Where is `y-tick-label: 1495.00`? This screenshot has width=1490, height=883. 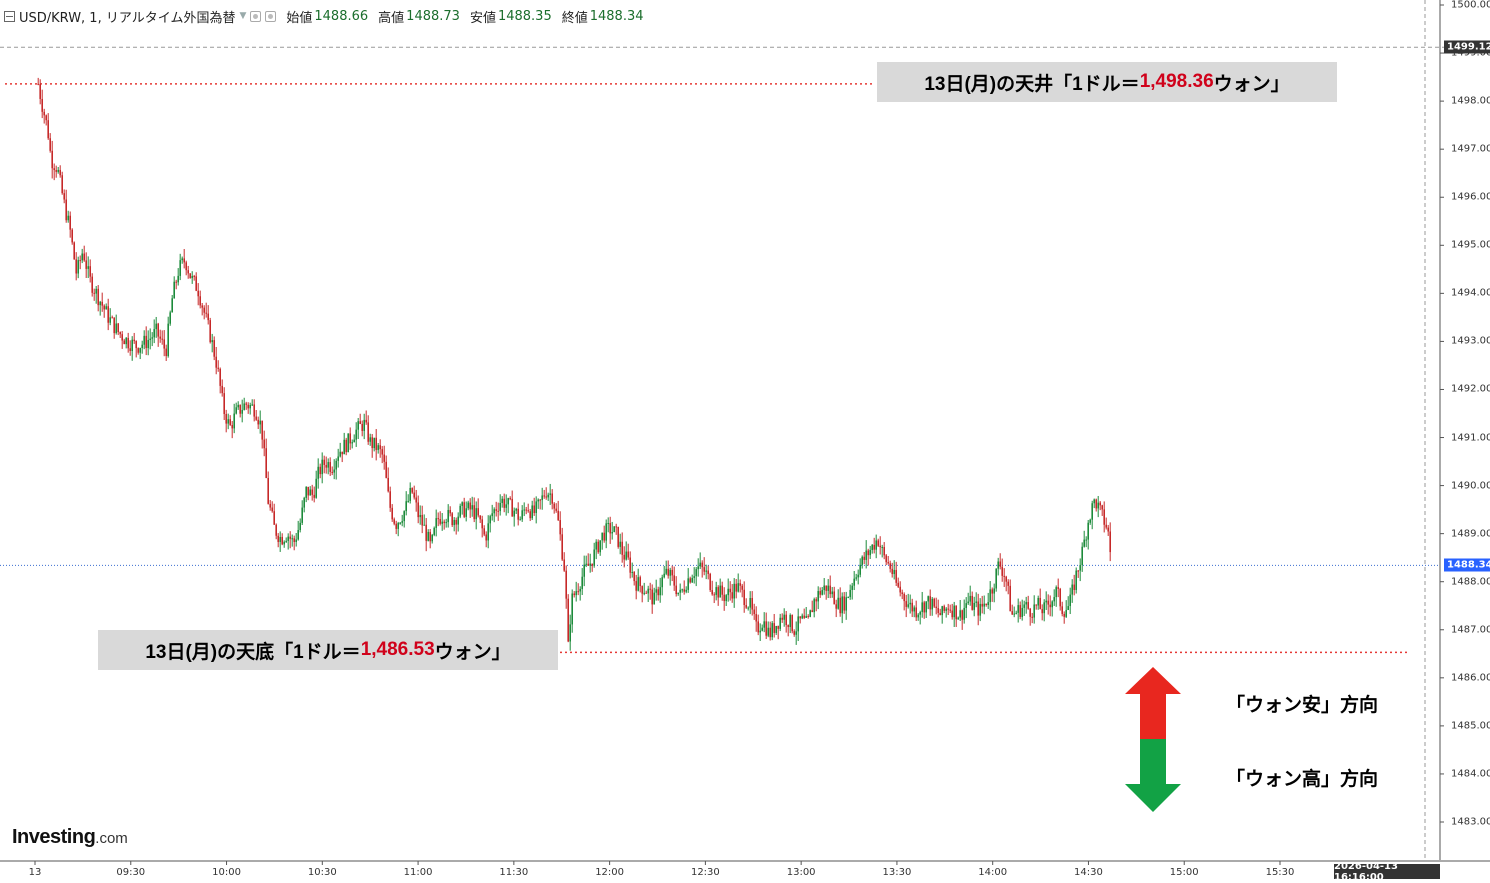
y-tick-label: 1495.00 is located at coordinates (1470, 245).